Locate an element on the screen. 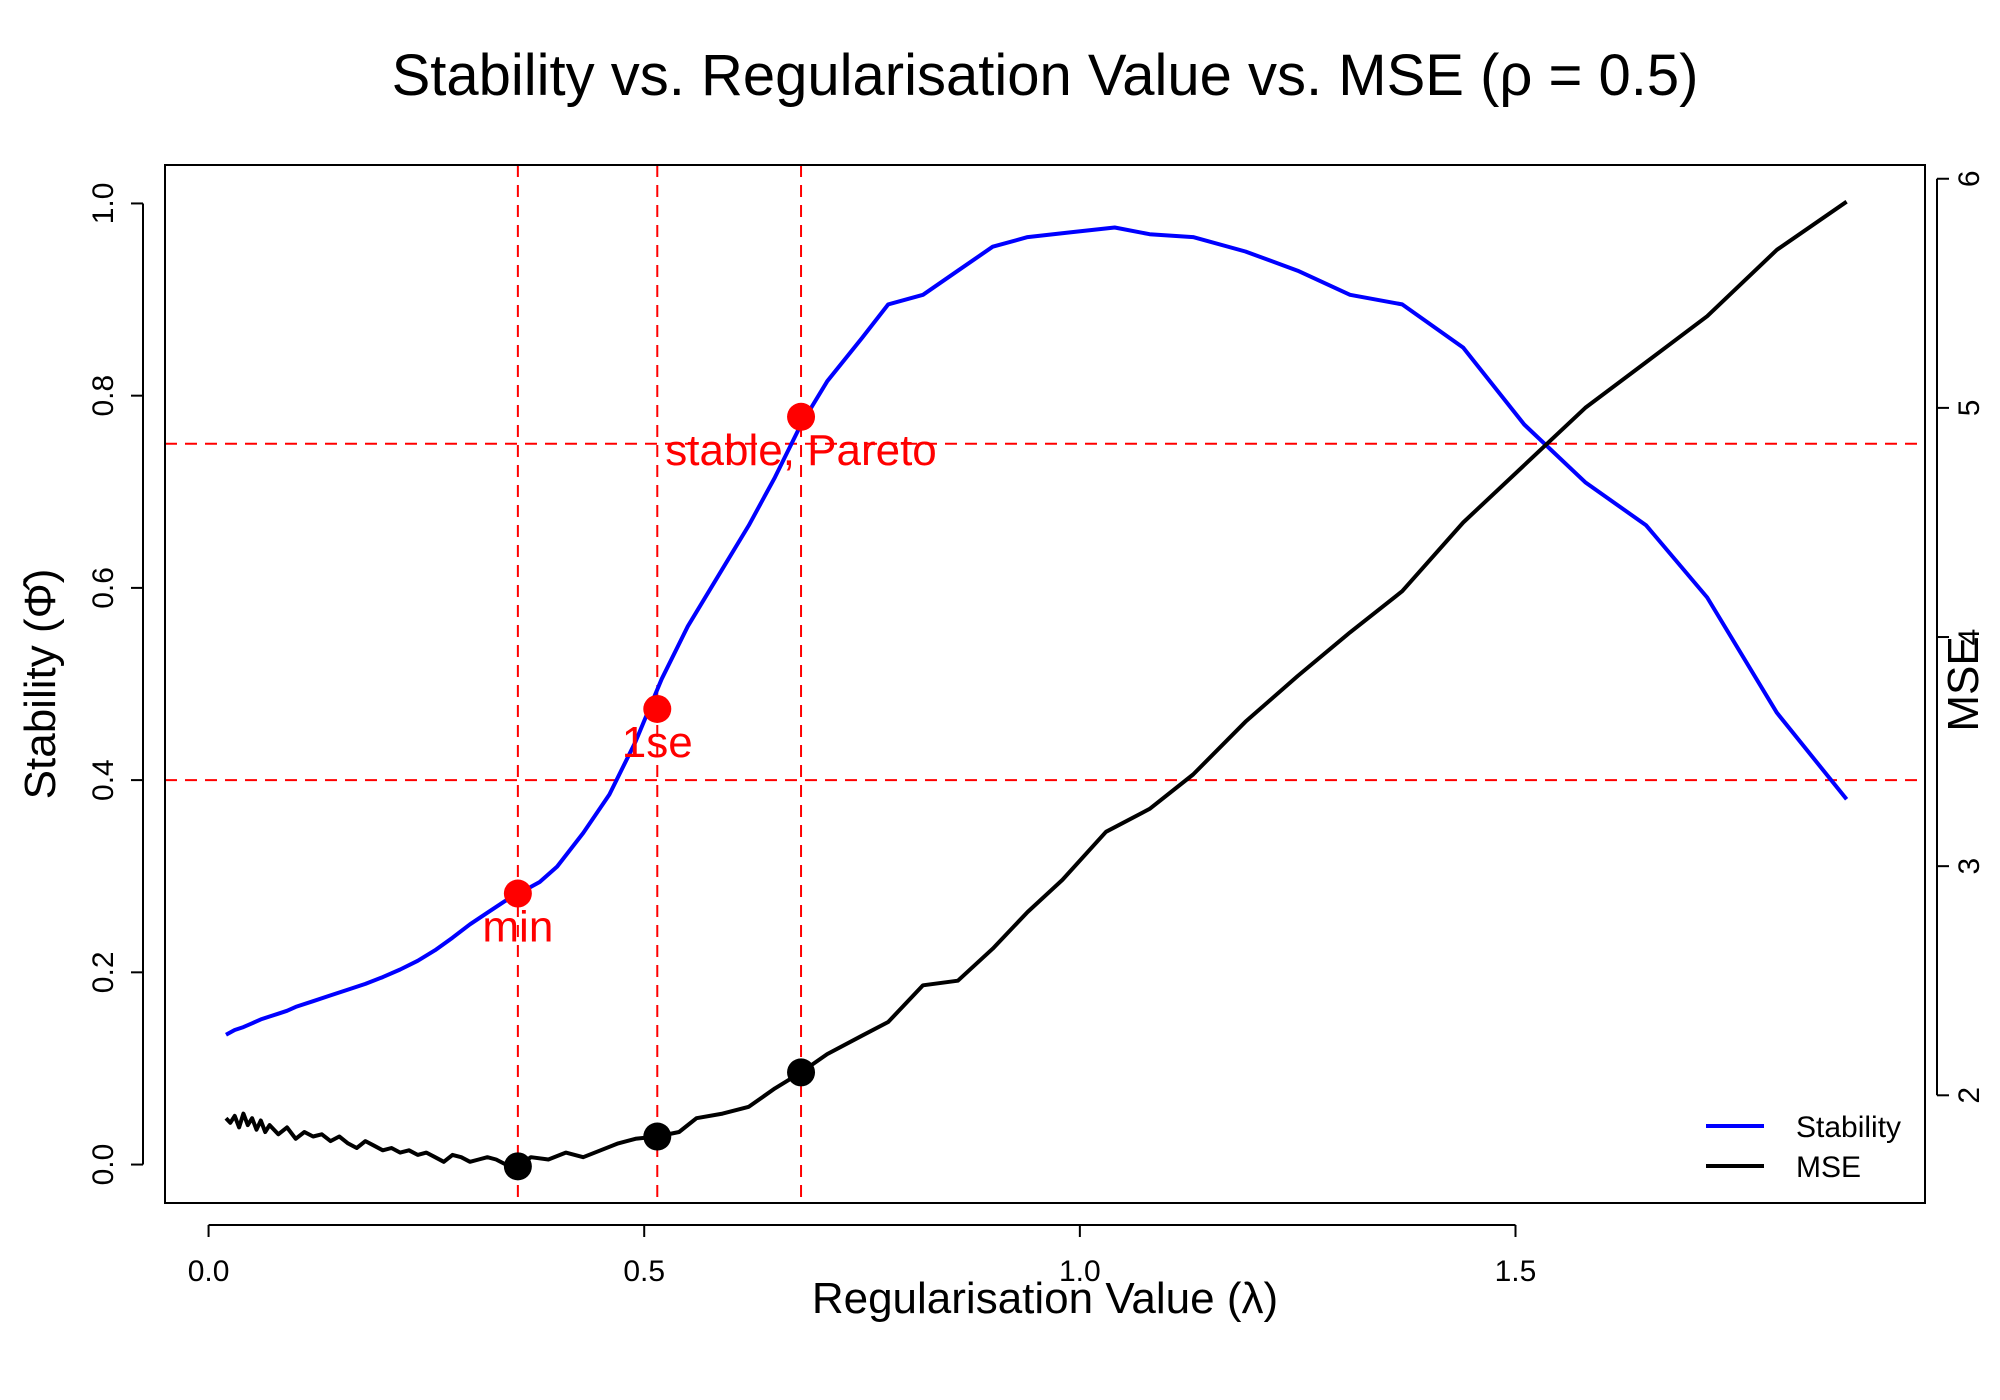  point-annotation: stable, Pareto is located at coordinates (801, 450).